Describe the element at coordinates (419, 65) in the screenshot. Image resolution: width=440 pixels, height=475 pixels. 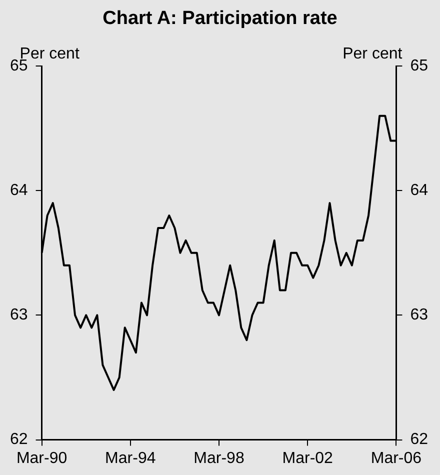
I see `y2-tick-label: 65` at that location.